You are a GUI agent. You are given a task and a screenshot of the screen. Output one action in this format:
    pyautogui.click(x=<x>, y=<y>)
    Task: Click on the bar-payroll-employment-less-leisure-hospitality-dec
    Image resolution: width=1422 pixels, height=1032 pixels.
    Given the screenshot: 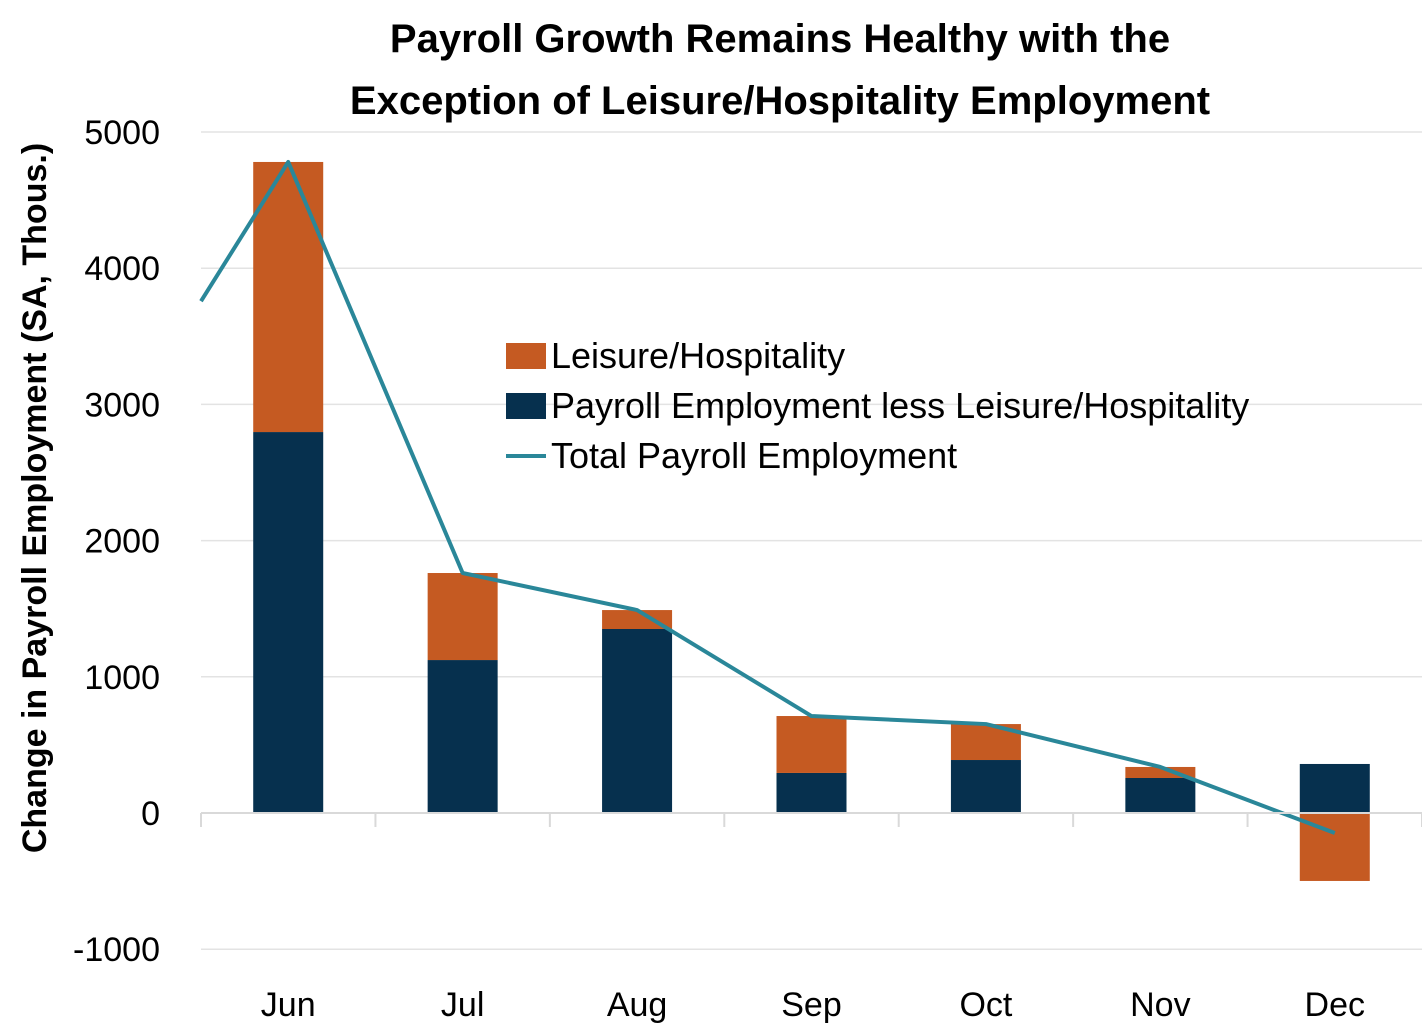 What is the action you would take?
    pyautogui.click(x=1334, y=788)
    